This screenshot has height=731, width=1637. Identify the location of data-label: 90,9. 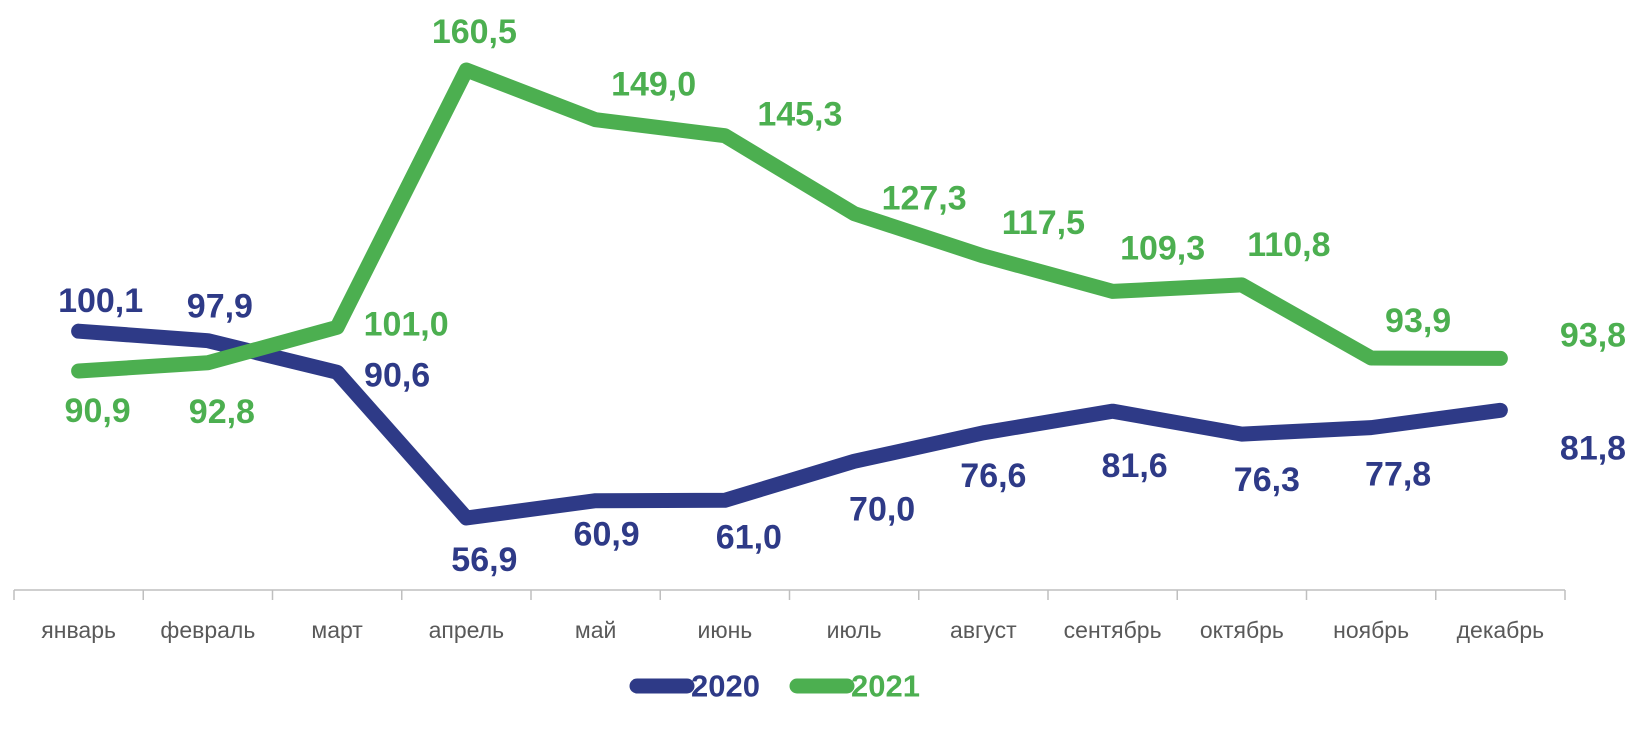
(98, 411).